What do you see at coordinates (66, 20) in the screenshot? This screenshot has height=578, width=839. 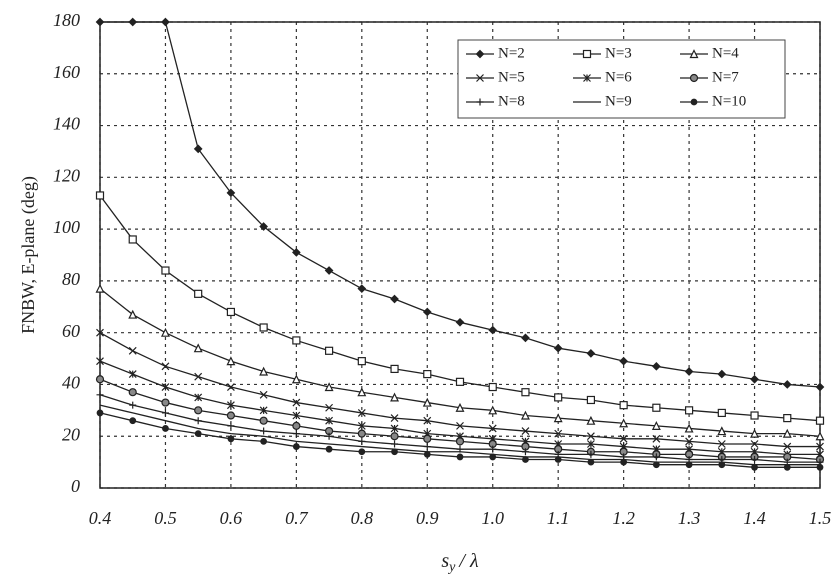 I see `y-tick-label: 180` at bounding box center [66, 20].